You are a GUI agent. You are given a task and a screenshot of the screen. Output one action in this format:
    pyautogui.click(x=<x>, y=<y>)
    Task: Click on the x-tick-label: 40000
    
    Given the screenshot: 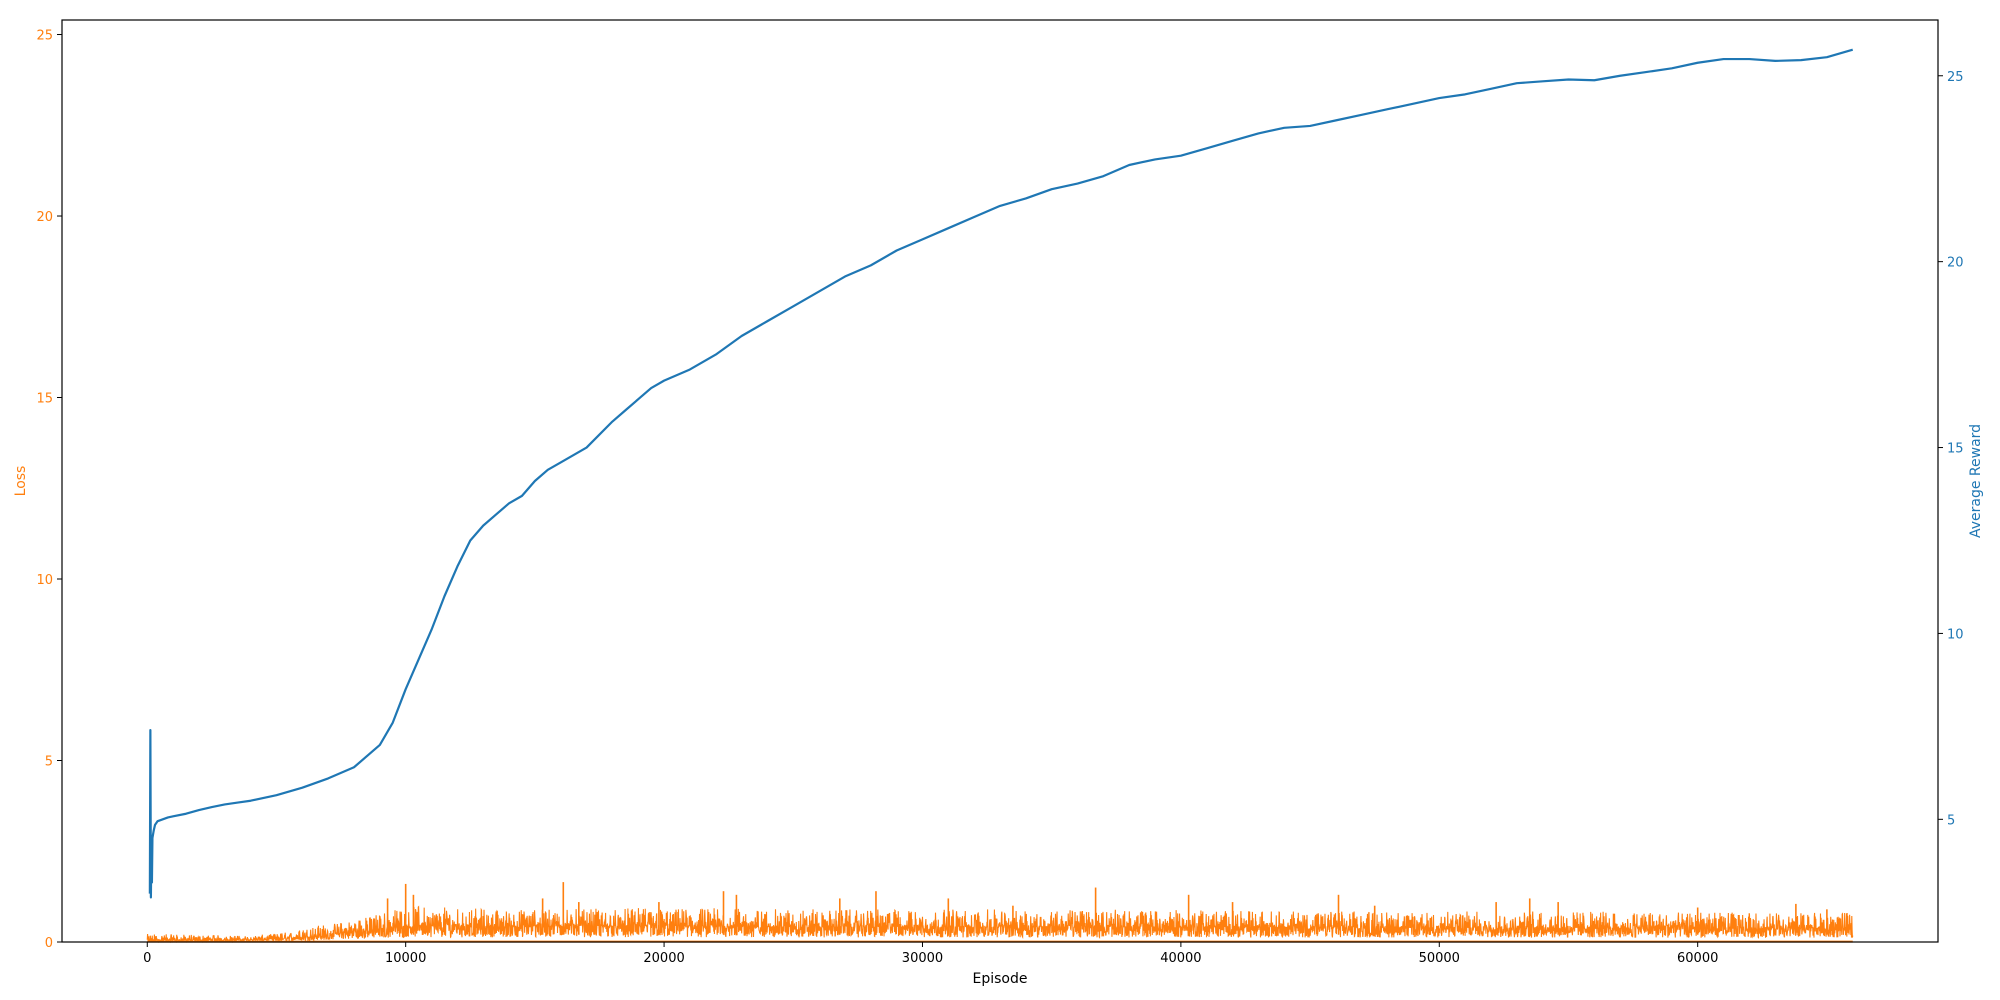 What is the action you would take?
    pyautogui.click(x=1180, y=958)
    